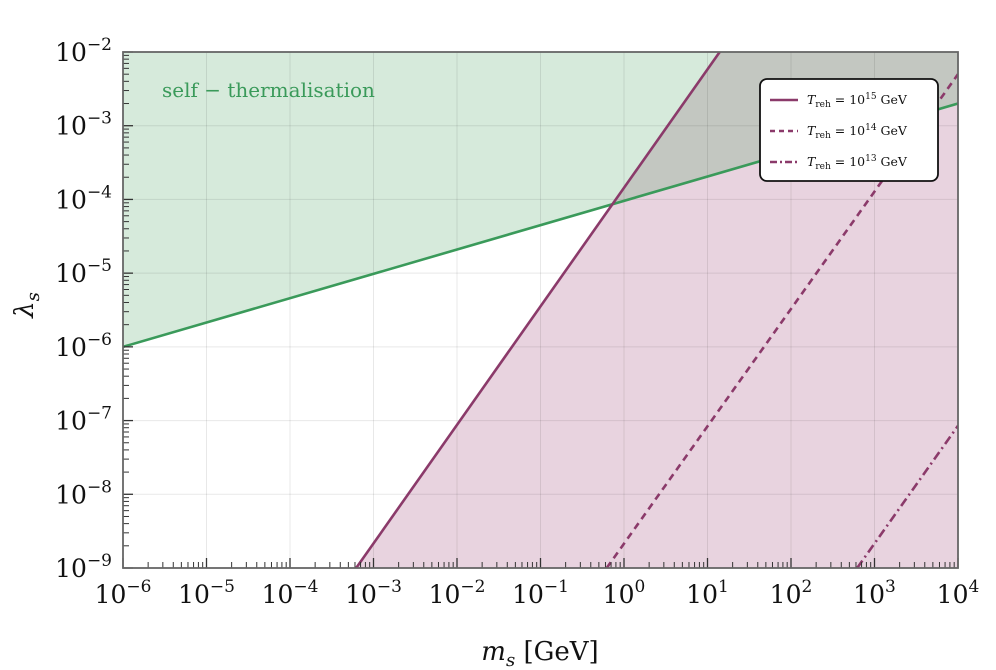  I want to click on x-axis-title: ms [GeV], so click(539, 653).